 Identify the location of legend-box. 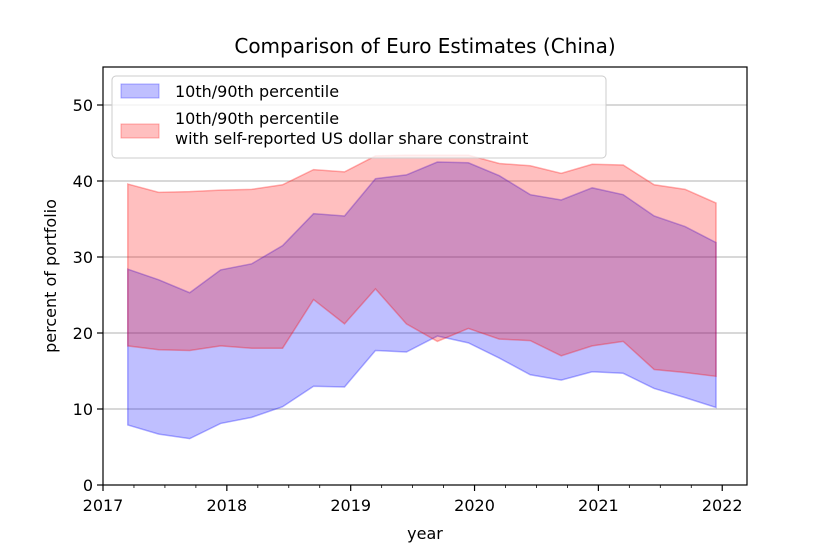
(359, 117).